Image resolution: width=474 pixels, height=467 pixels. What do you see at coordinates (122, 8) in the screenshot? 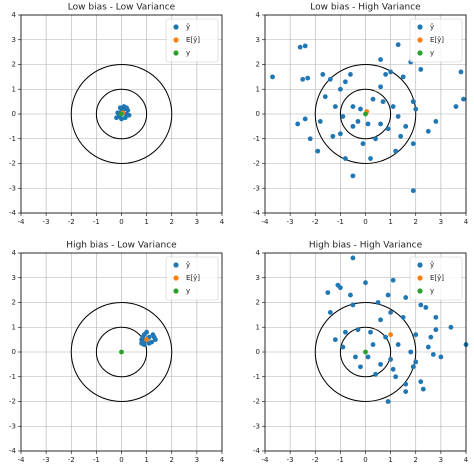
I see `chart-title: Low bias - Low Variance` at bounding box center [122, 8].